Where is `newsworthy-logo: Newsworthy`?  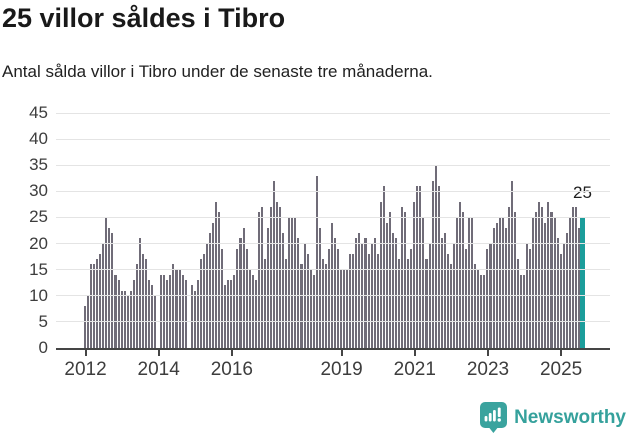
newsworthy-logo: Newsworthy is located at coordinates (553, 417).